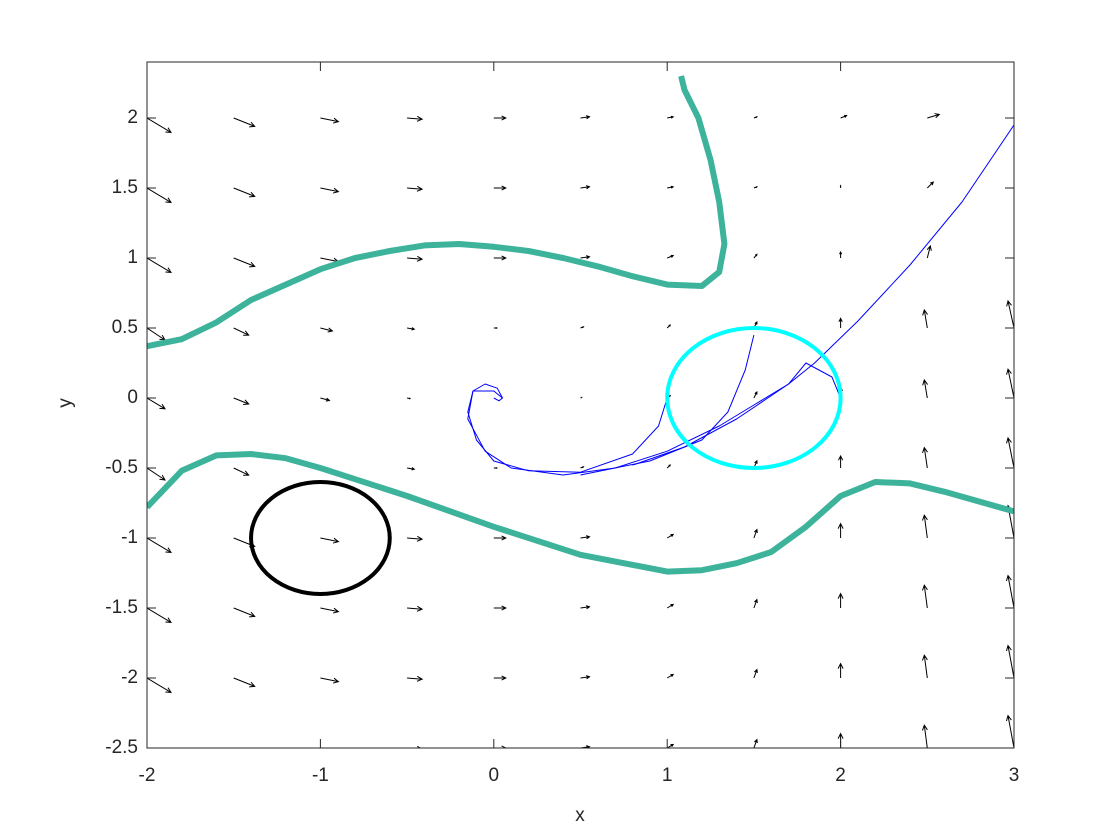 Image resolution: width=1120 pixels, height=840 pixels. I want to click on x-tick-label: 2, so click(840, 775).